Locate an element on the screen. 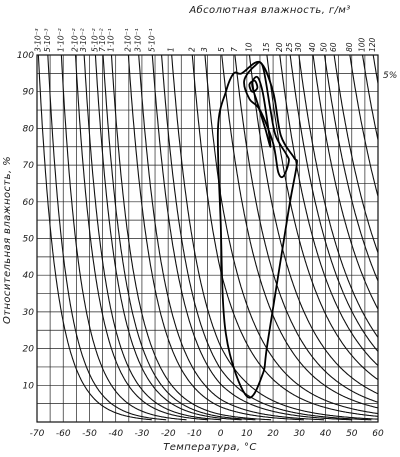 This screenshot has width=400, height=457. top-tick-label: 3·10⁻¹ is located at coordinates (138, 40).